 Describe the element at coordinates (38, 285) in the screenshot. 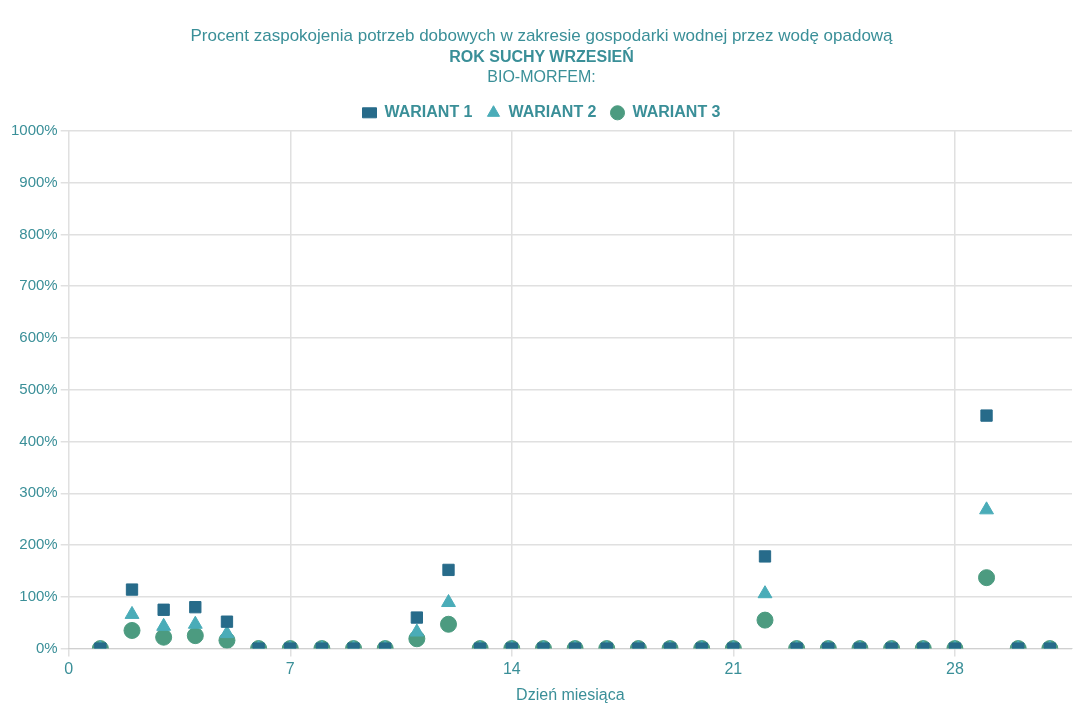

I see `y-tick-label: 700%` at that location.